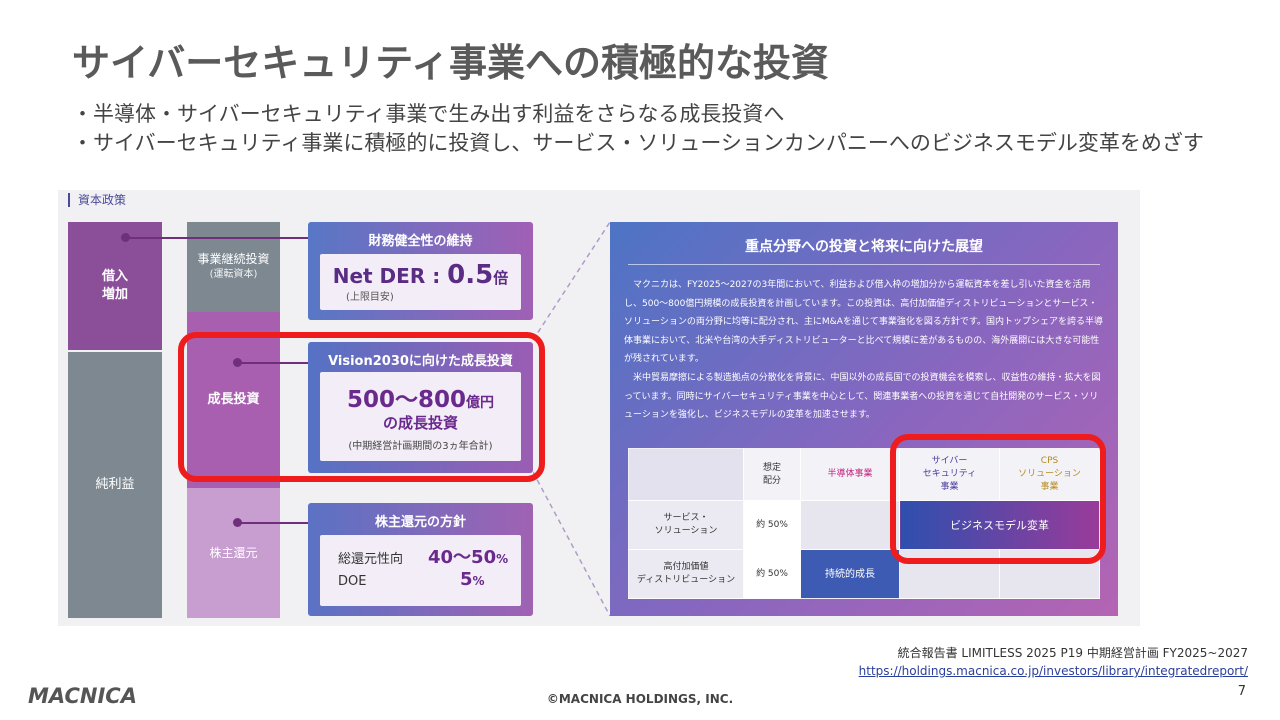 The width and height of the screenshot is (1280, 720). Describe the element at coordinates (466, 579) in the screenshot. I see `return-row-value: 5` at that location.